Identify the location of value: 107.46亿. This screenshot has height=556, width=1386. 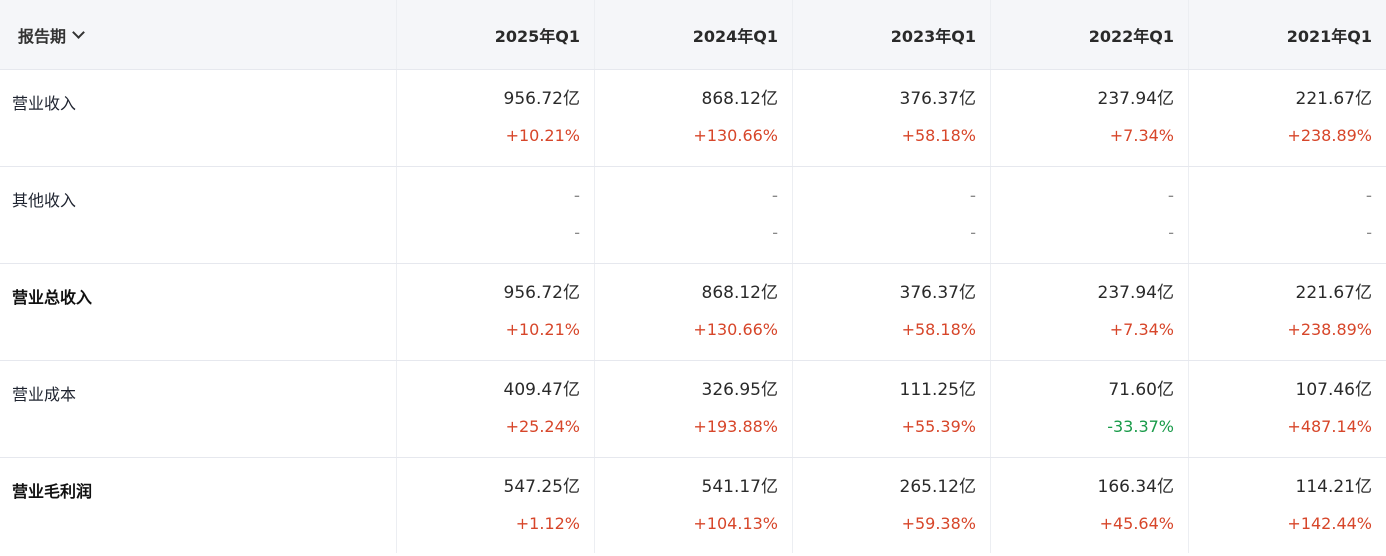
(1333, 390).